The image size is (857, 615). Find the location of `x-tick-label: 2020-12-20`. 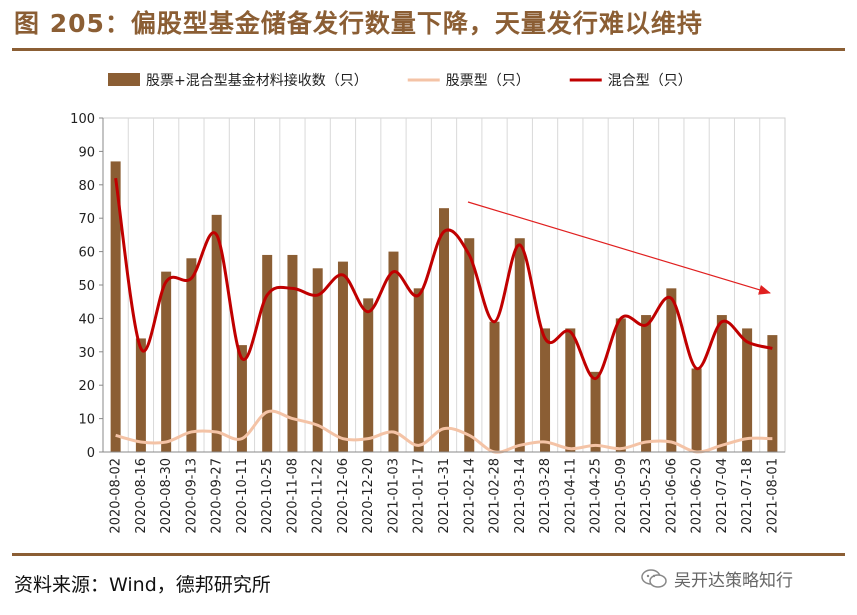

x-tick-label: 2020-12-20 is located at coordinates (368, 496).